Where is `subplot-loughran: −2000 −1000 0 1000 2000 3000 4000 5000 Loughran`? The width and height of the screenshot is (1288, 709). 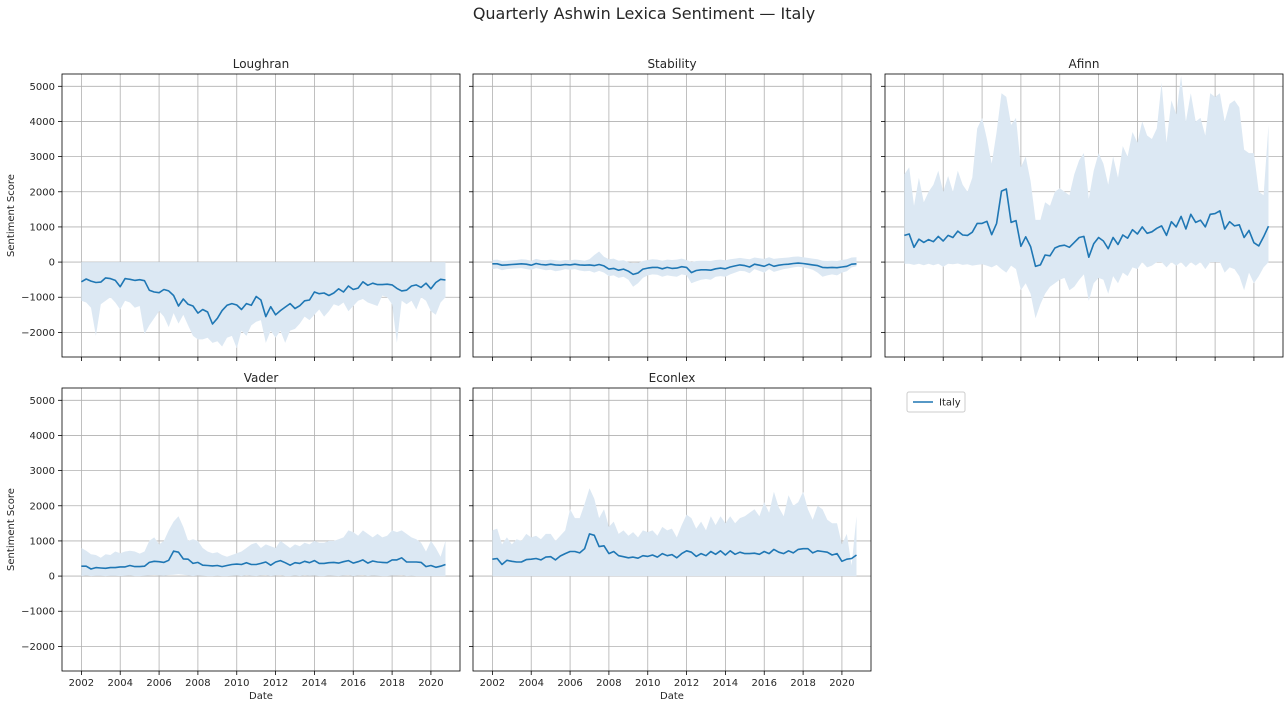
subplot-loughran: −2000 −1000 0 1000 2000 3000 4000 5000 Loughran is located at coordinates (241, 209).